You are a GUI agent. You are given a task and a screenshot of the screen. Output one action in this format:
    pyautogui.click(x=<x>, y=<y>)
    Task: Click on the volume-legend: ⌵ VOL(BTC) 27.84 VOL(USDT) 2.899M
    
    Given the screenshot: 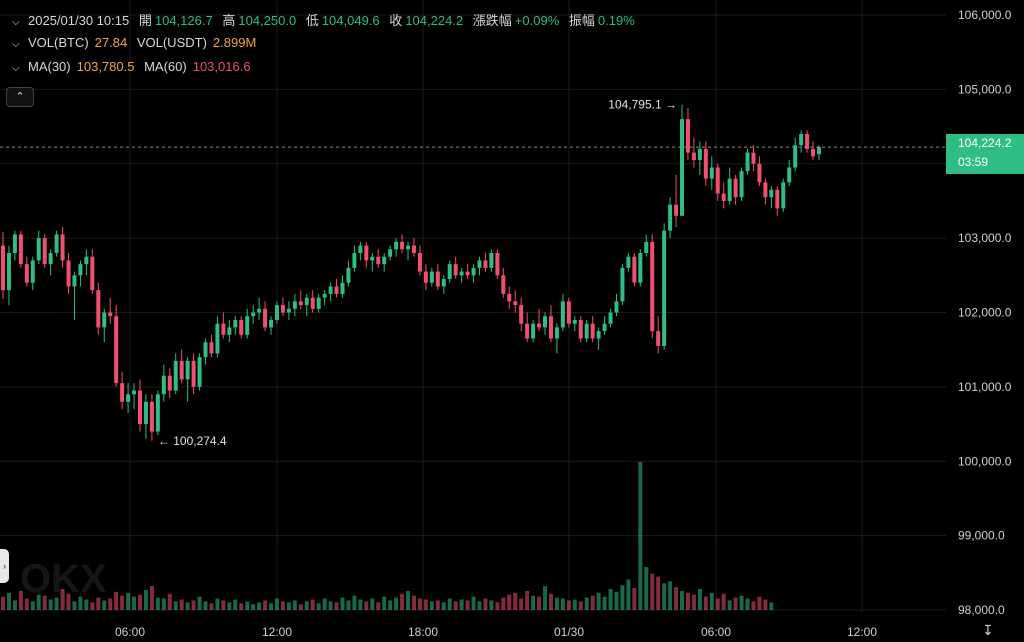 What is the action you would take?
    pyautogui.click(x=137, y=42)
    